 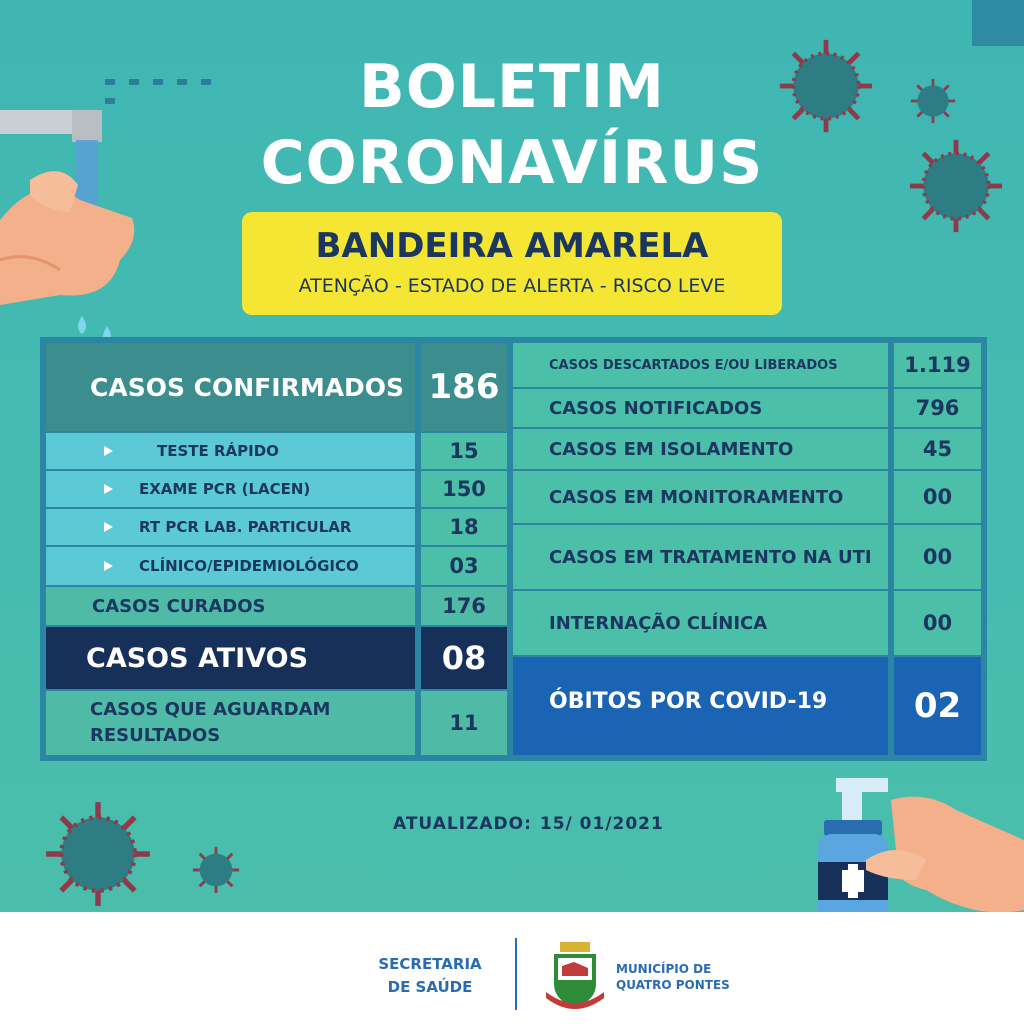 What do you see at coordinates (464, 489) in the screenshot?
I see `pcr-lacen-value: 150` at bounding box center [464, 489].